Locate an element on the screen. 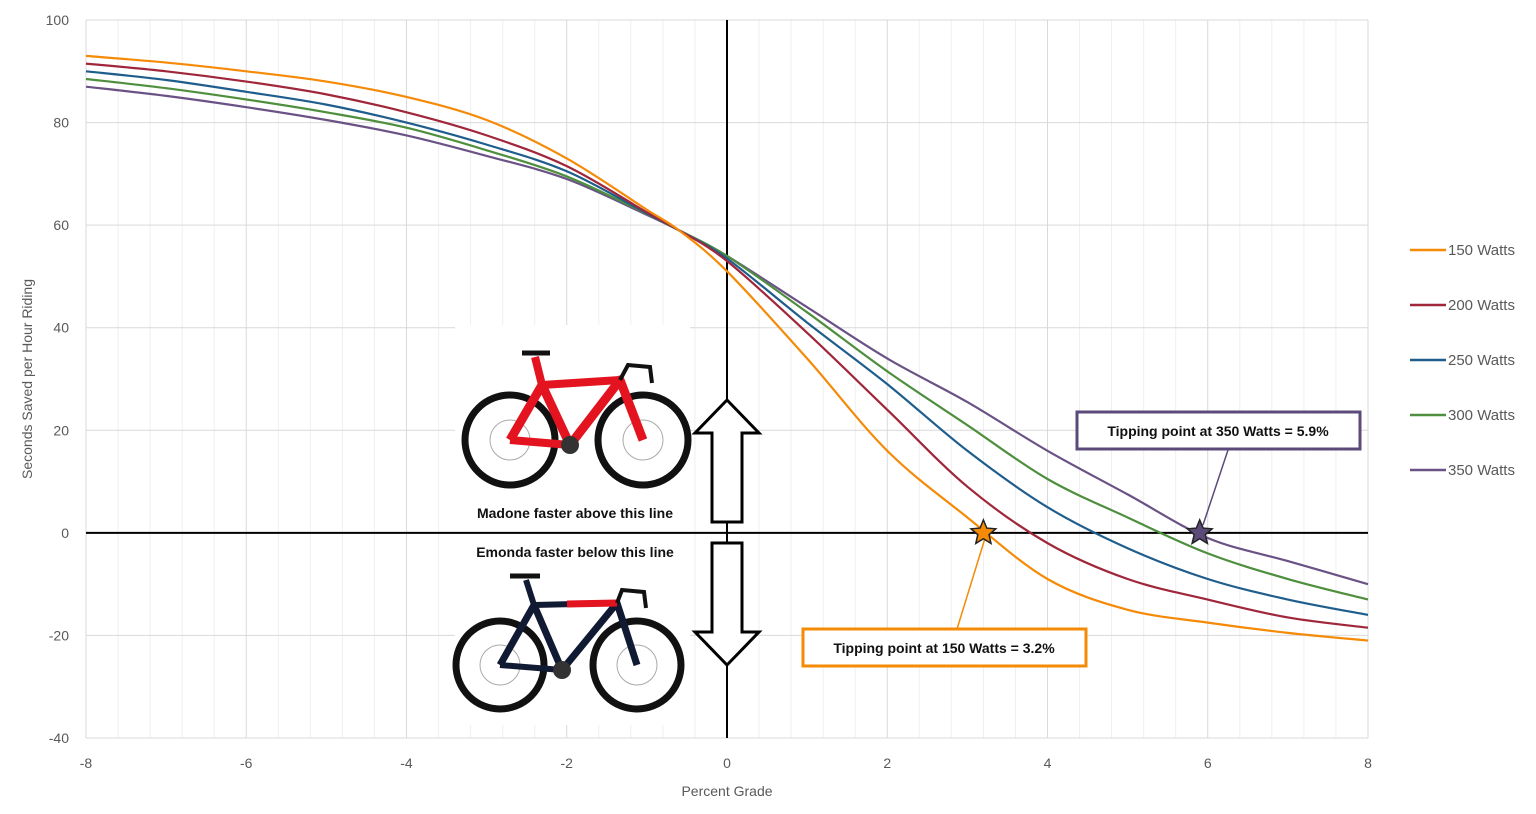 This screenshot has width=1536, height=814. x-tick-label: 6 is located at coordinates (1208, 763).